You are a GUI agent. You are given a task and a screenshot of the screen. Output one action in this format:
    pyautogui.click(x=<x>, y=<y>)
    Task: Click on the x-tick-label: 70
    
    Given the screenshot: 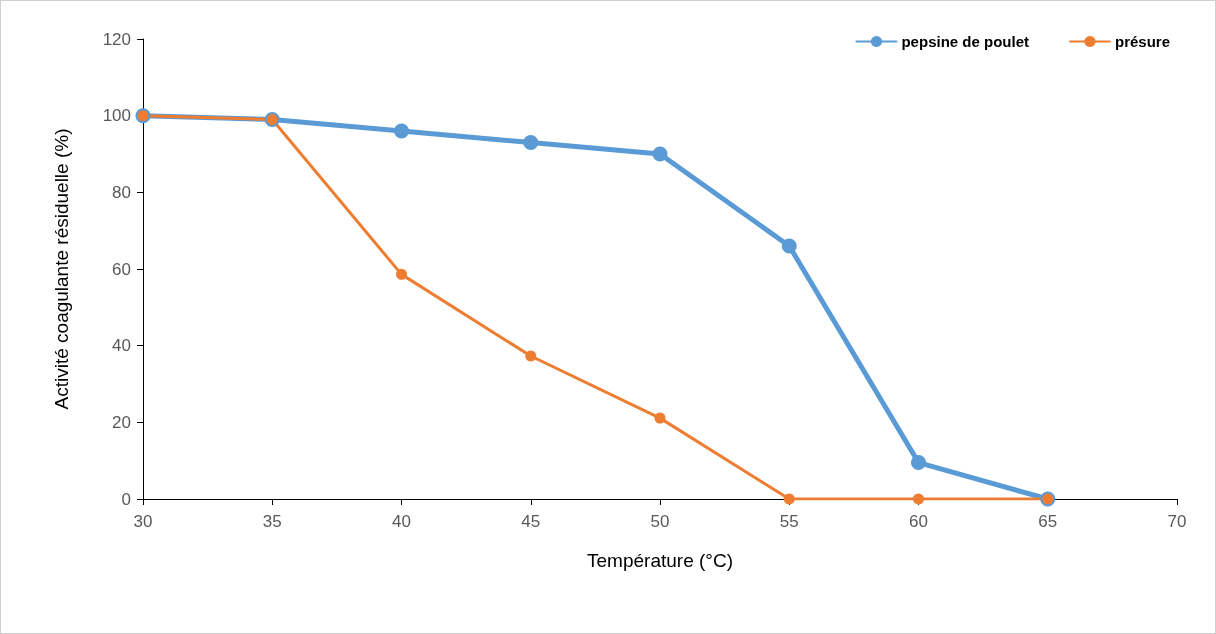 What is the action you would take?
    pyautogui.click(x=1177, y=521)
    